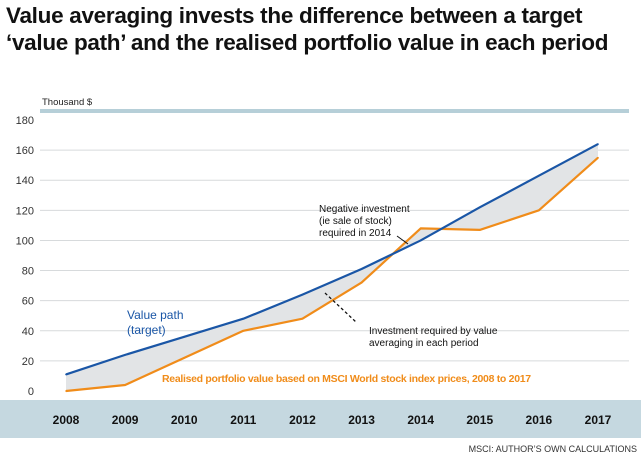  I want to click on y-axis-unit-label: Thousand $, so click(67, 102).